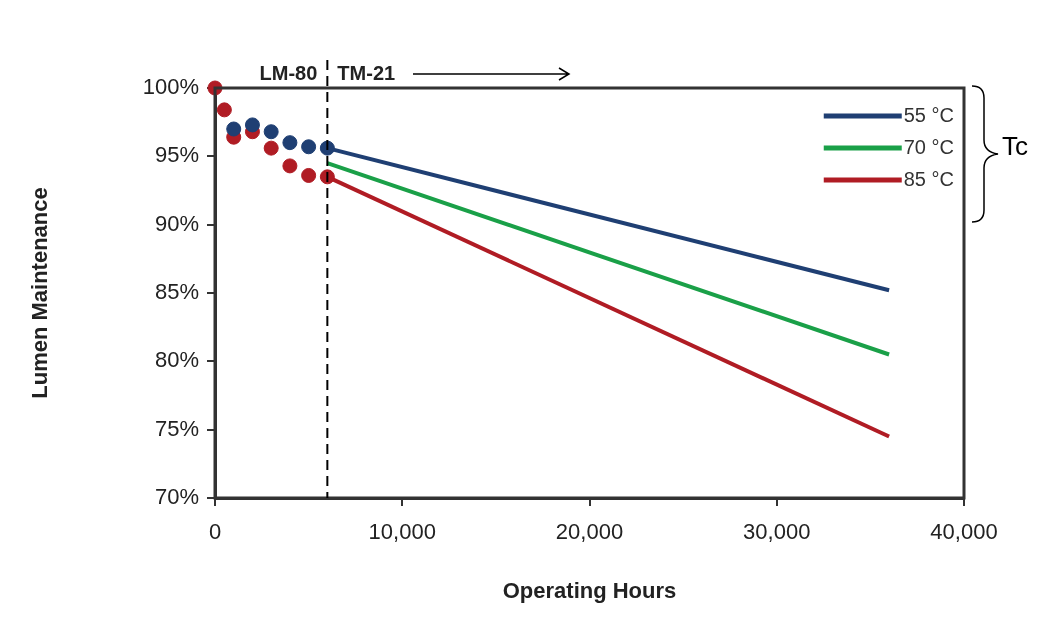  I want to click on x-tick-label: 30,000, so click(777, 532).